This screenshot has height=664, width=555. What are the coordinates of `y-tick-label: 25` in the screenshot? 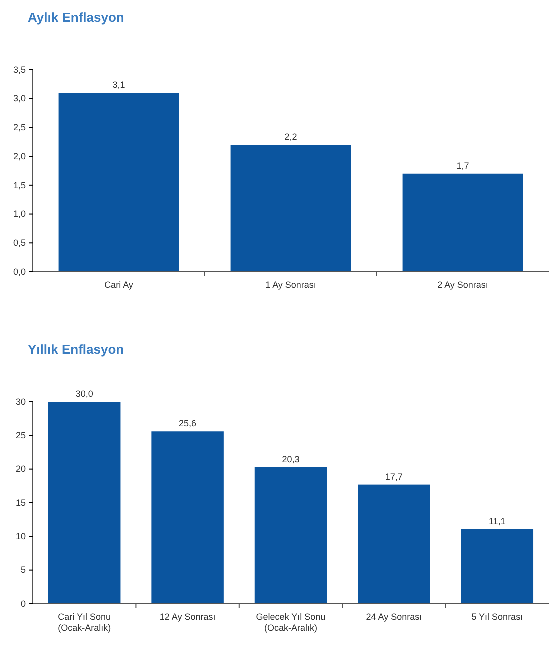 It's located at (21, 435).